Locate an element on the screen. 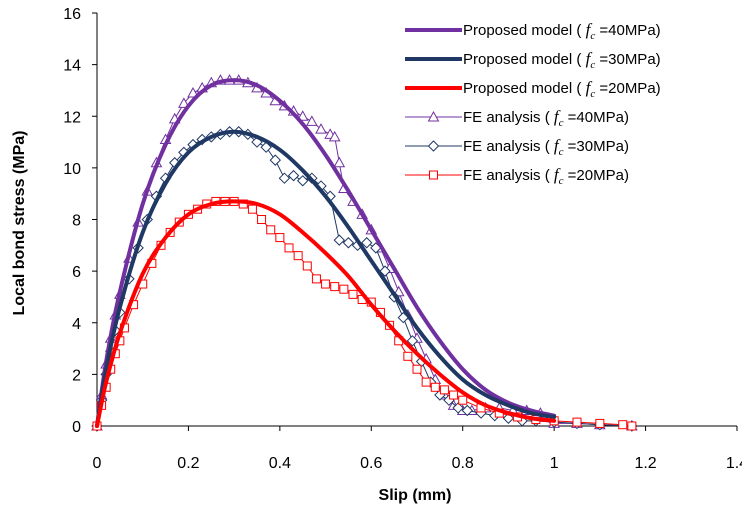 The image size is (742, 511). x-tick-label: 0.2 is located at coordinates (188, 463).